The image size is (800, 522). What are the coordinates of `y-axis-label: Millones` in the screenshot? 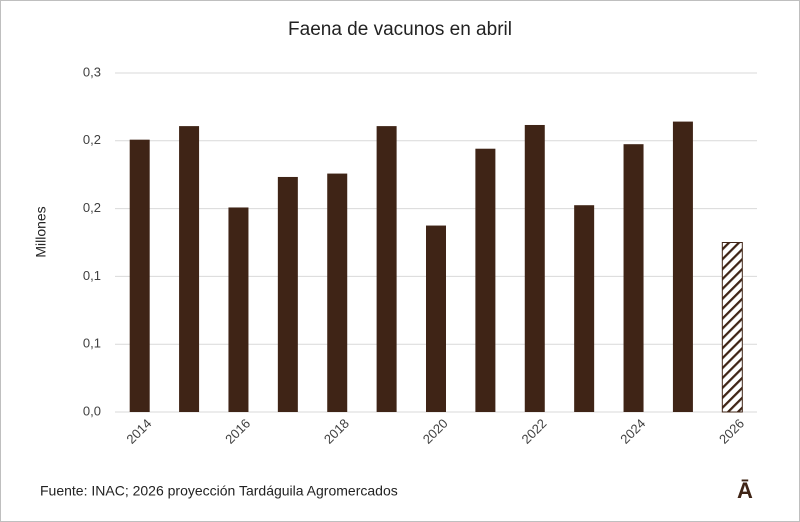 It's located at (41, 231).